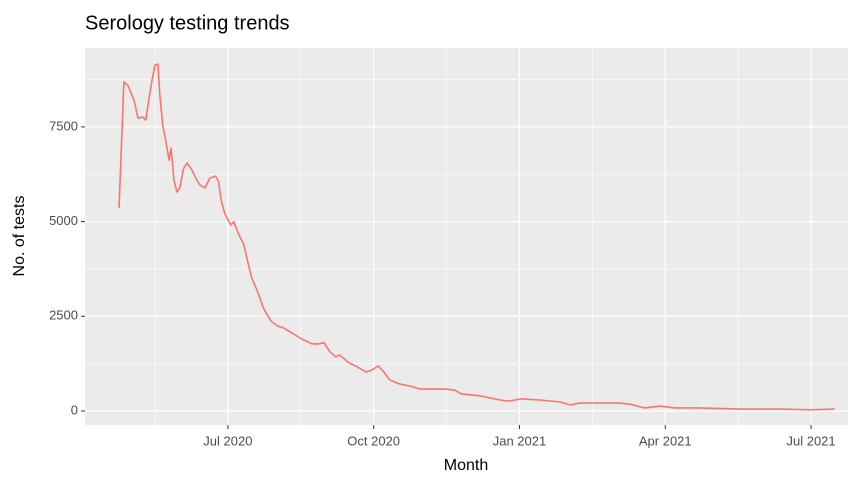 This screenshot has height=481, width=862. Describe the element at coordinates (665, 440) in the screenshot. I see `x-tick-label: Apr 2021` at that location.